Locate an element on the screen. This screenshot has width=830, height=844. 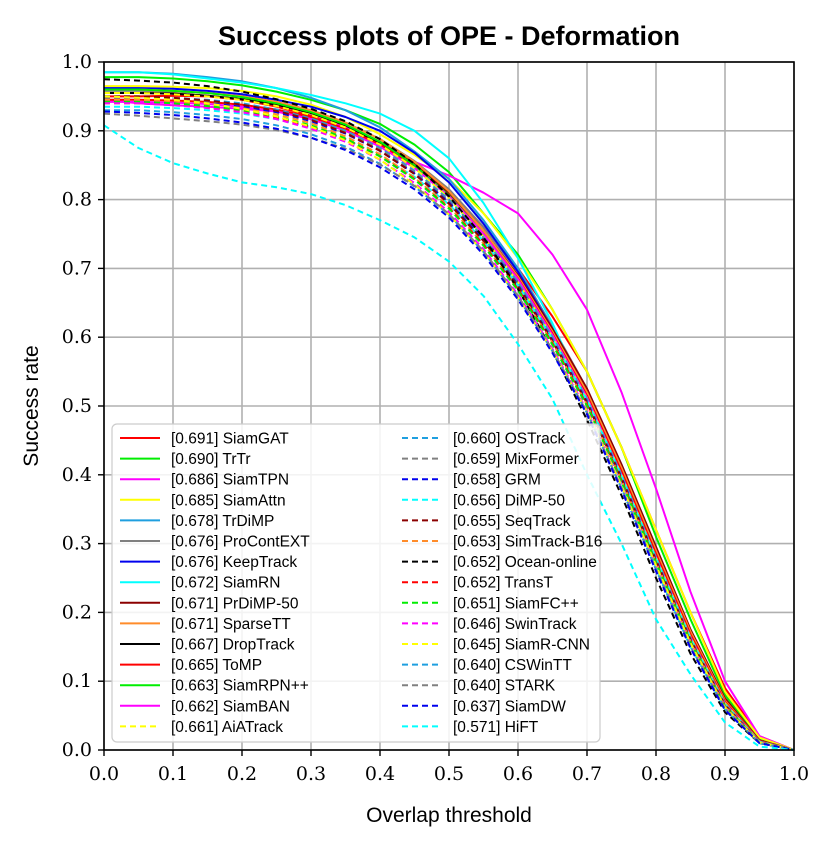
legend-entry-label: [0.685] SiamAttn is located at coordinates (228, 500).